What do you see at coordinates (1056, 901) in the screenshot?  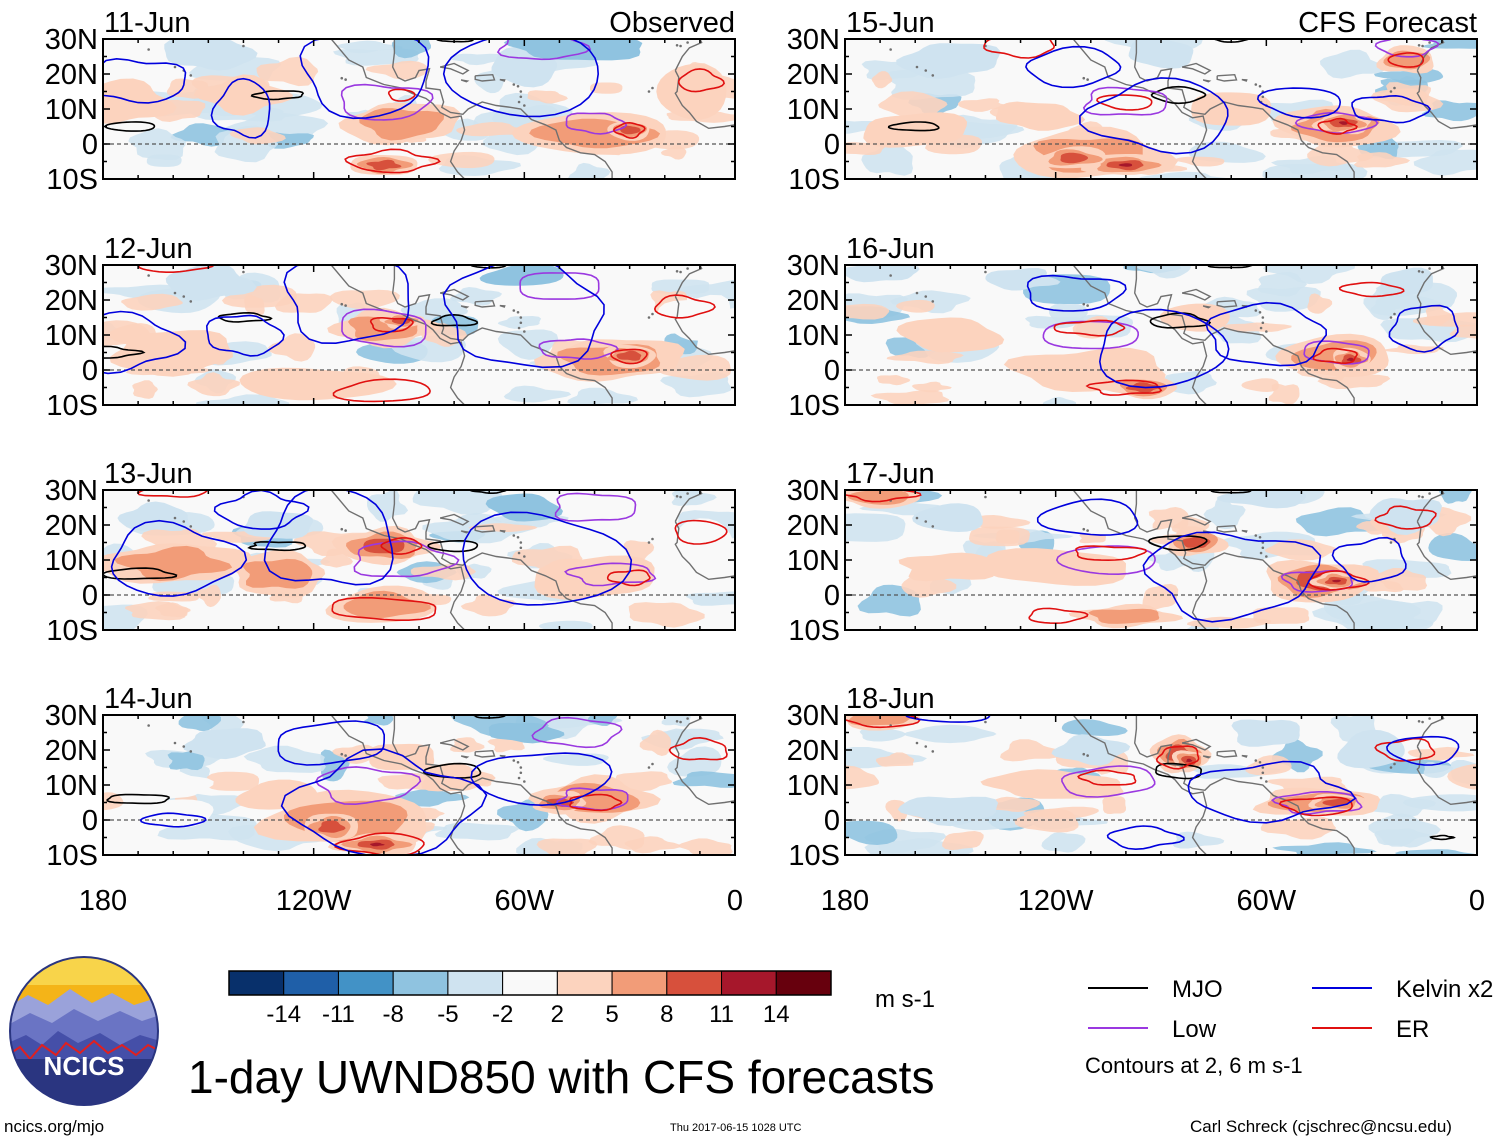 I see `x-tick-label: 120W` at bounding box center [1056, 901].